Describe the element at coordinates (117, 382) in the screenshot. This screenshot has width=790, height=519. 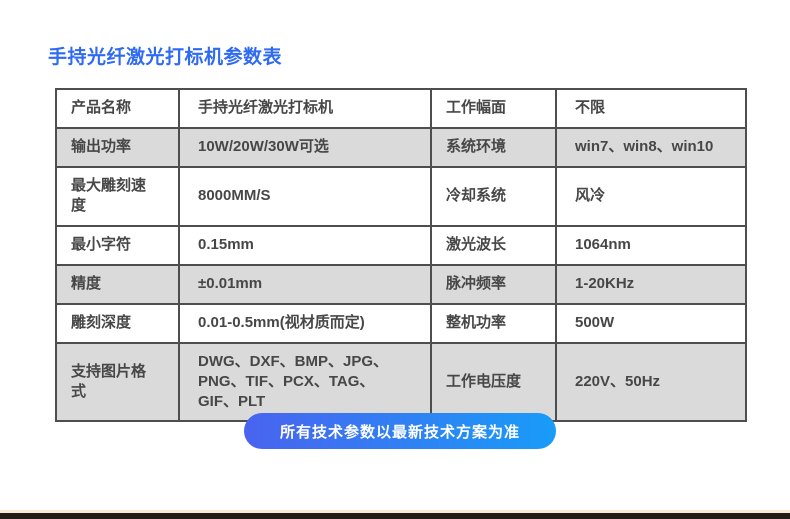
I see `spec-label-cell: 支持图片格式` at that location.